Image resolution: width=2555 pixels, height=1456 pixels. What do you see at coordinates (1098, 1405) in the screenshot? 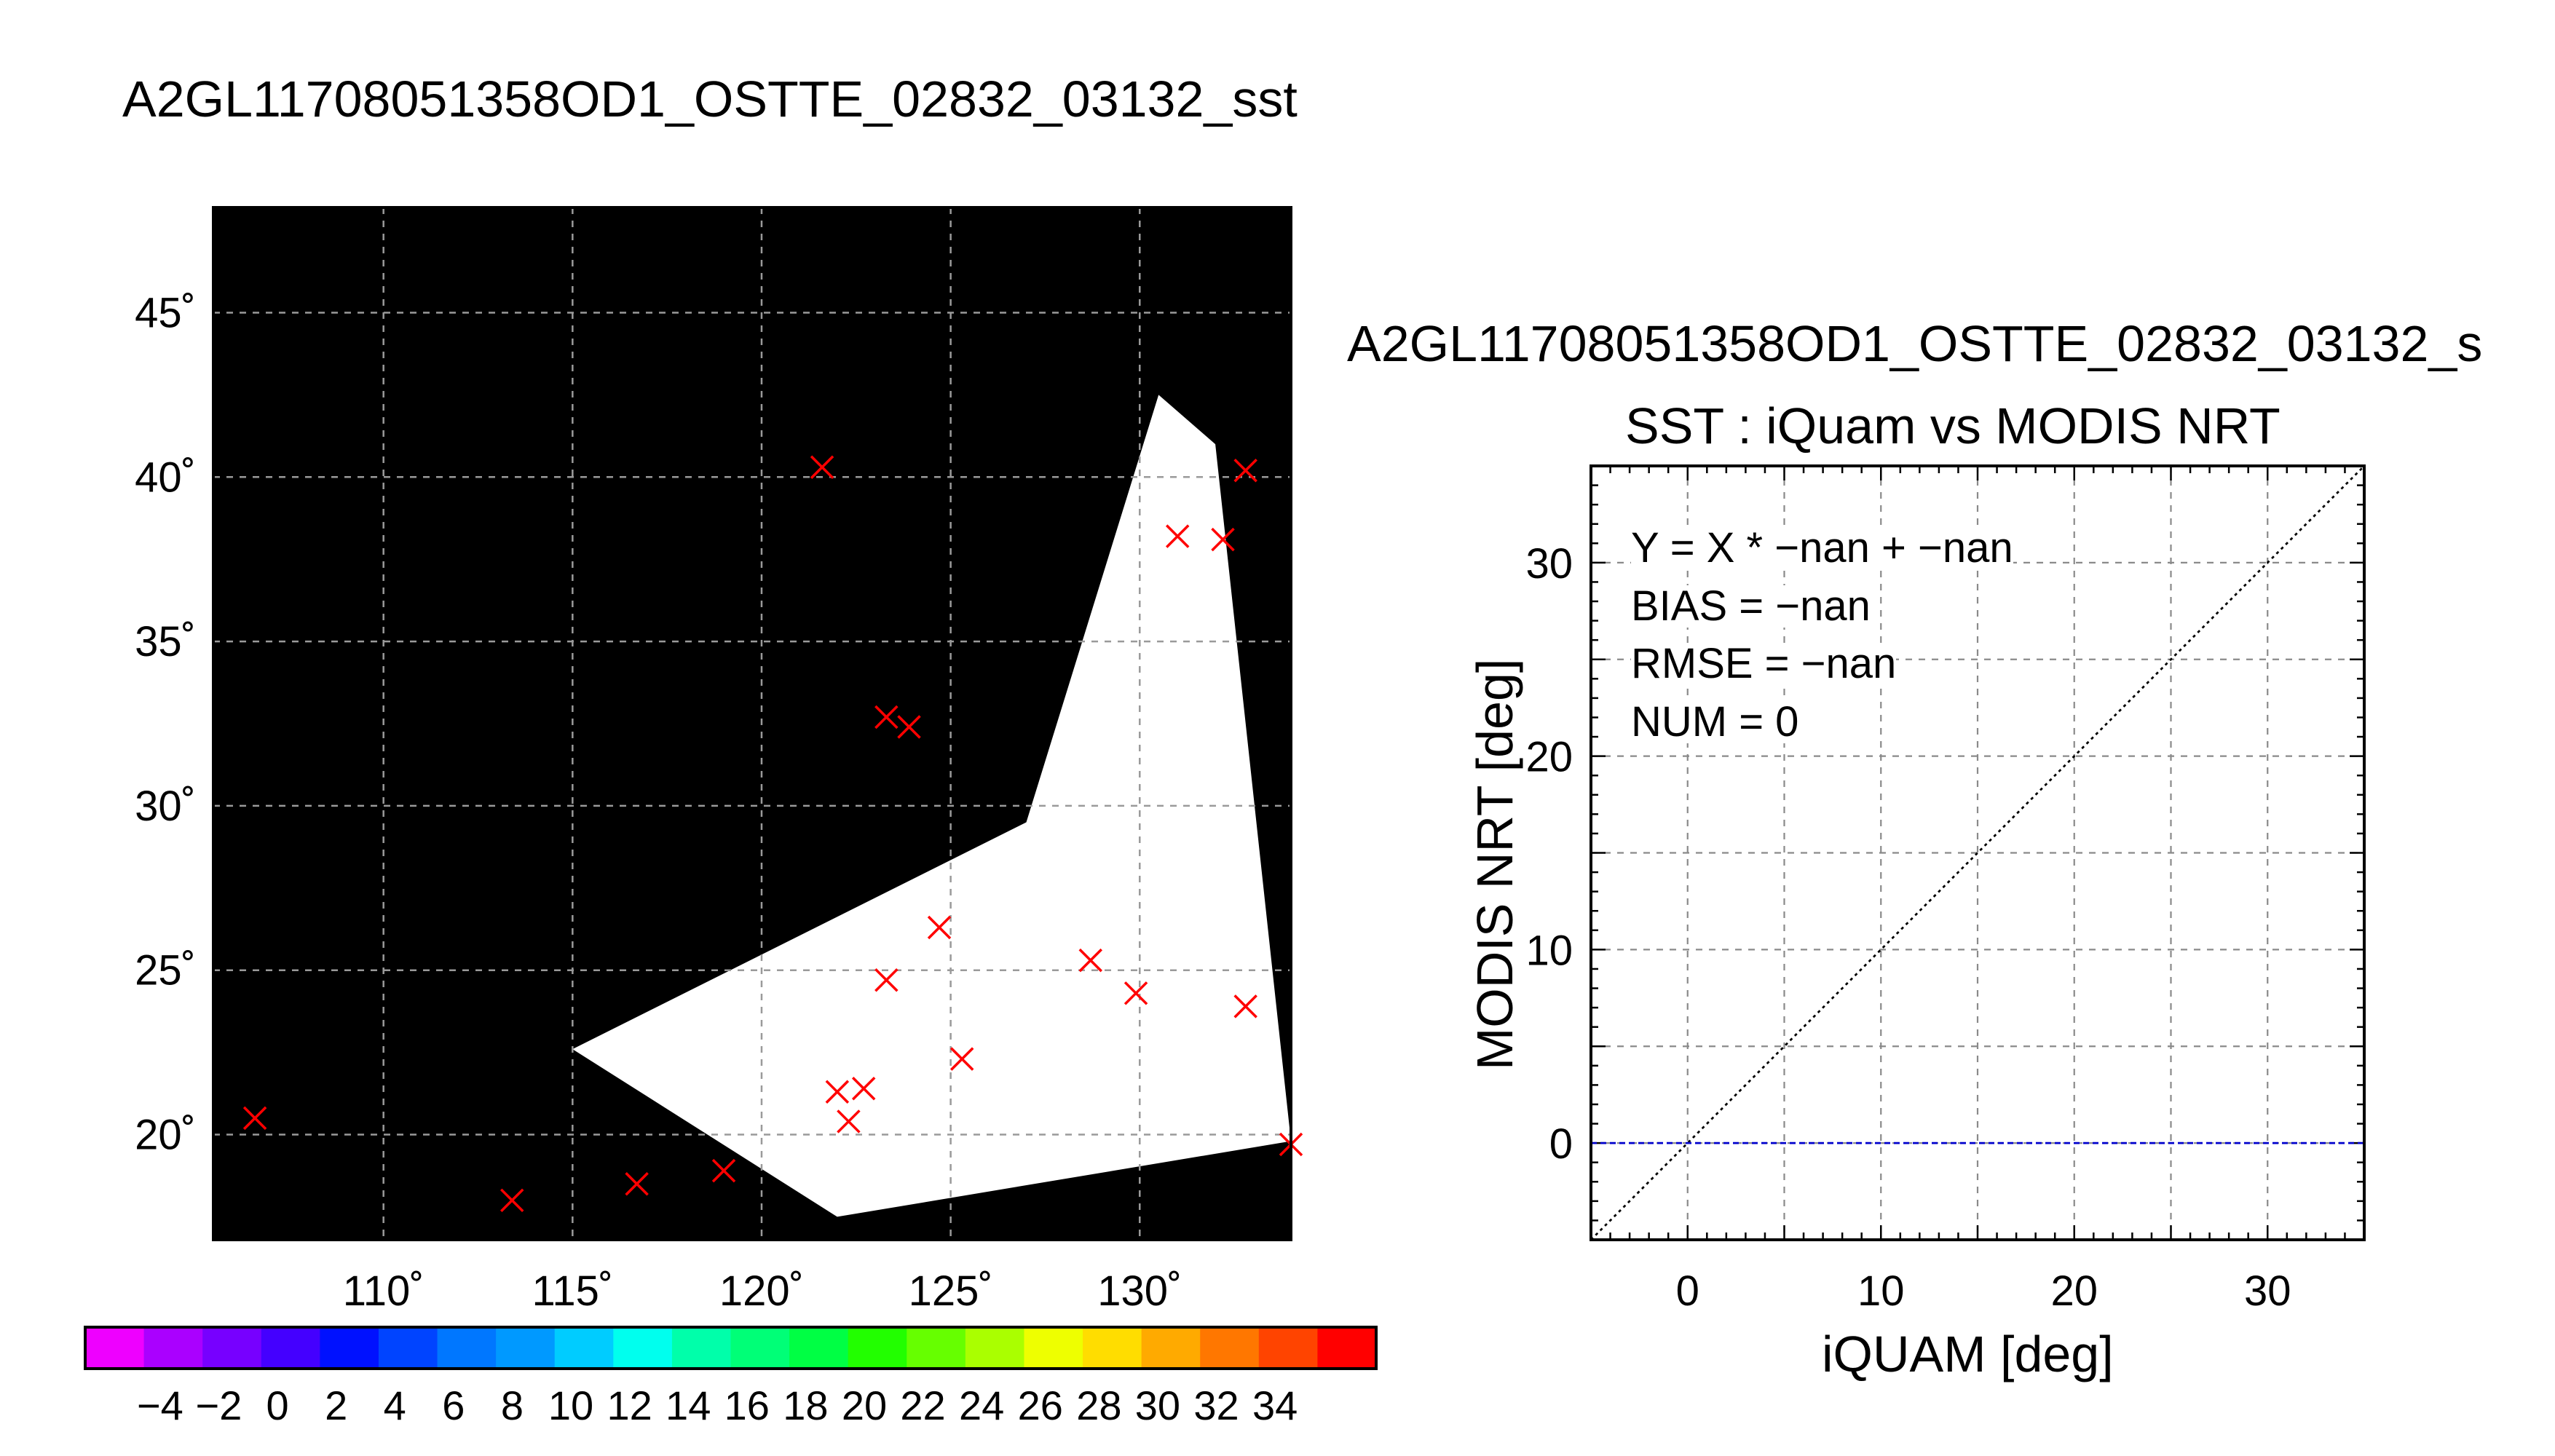
I see `colorbar-tick-label: 28` at bounding box center [1098, 1405].